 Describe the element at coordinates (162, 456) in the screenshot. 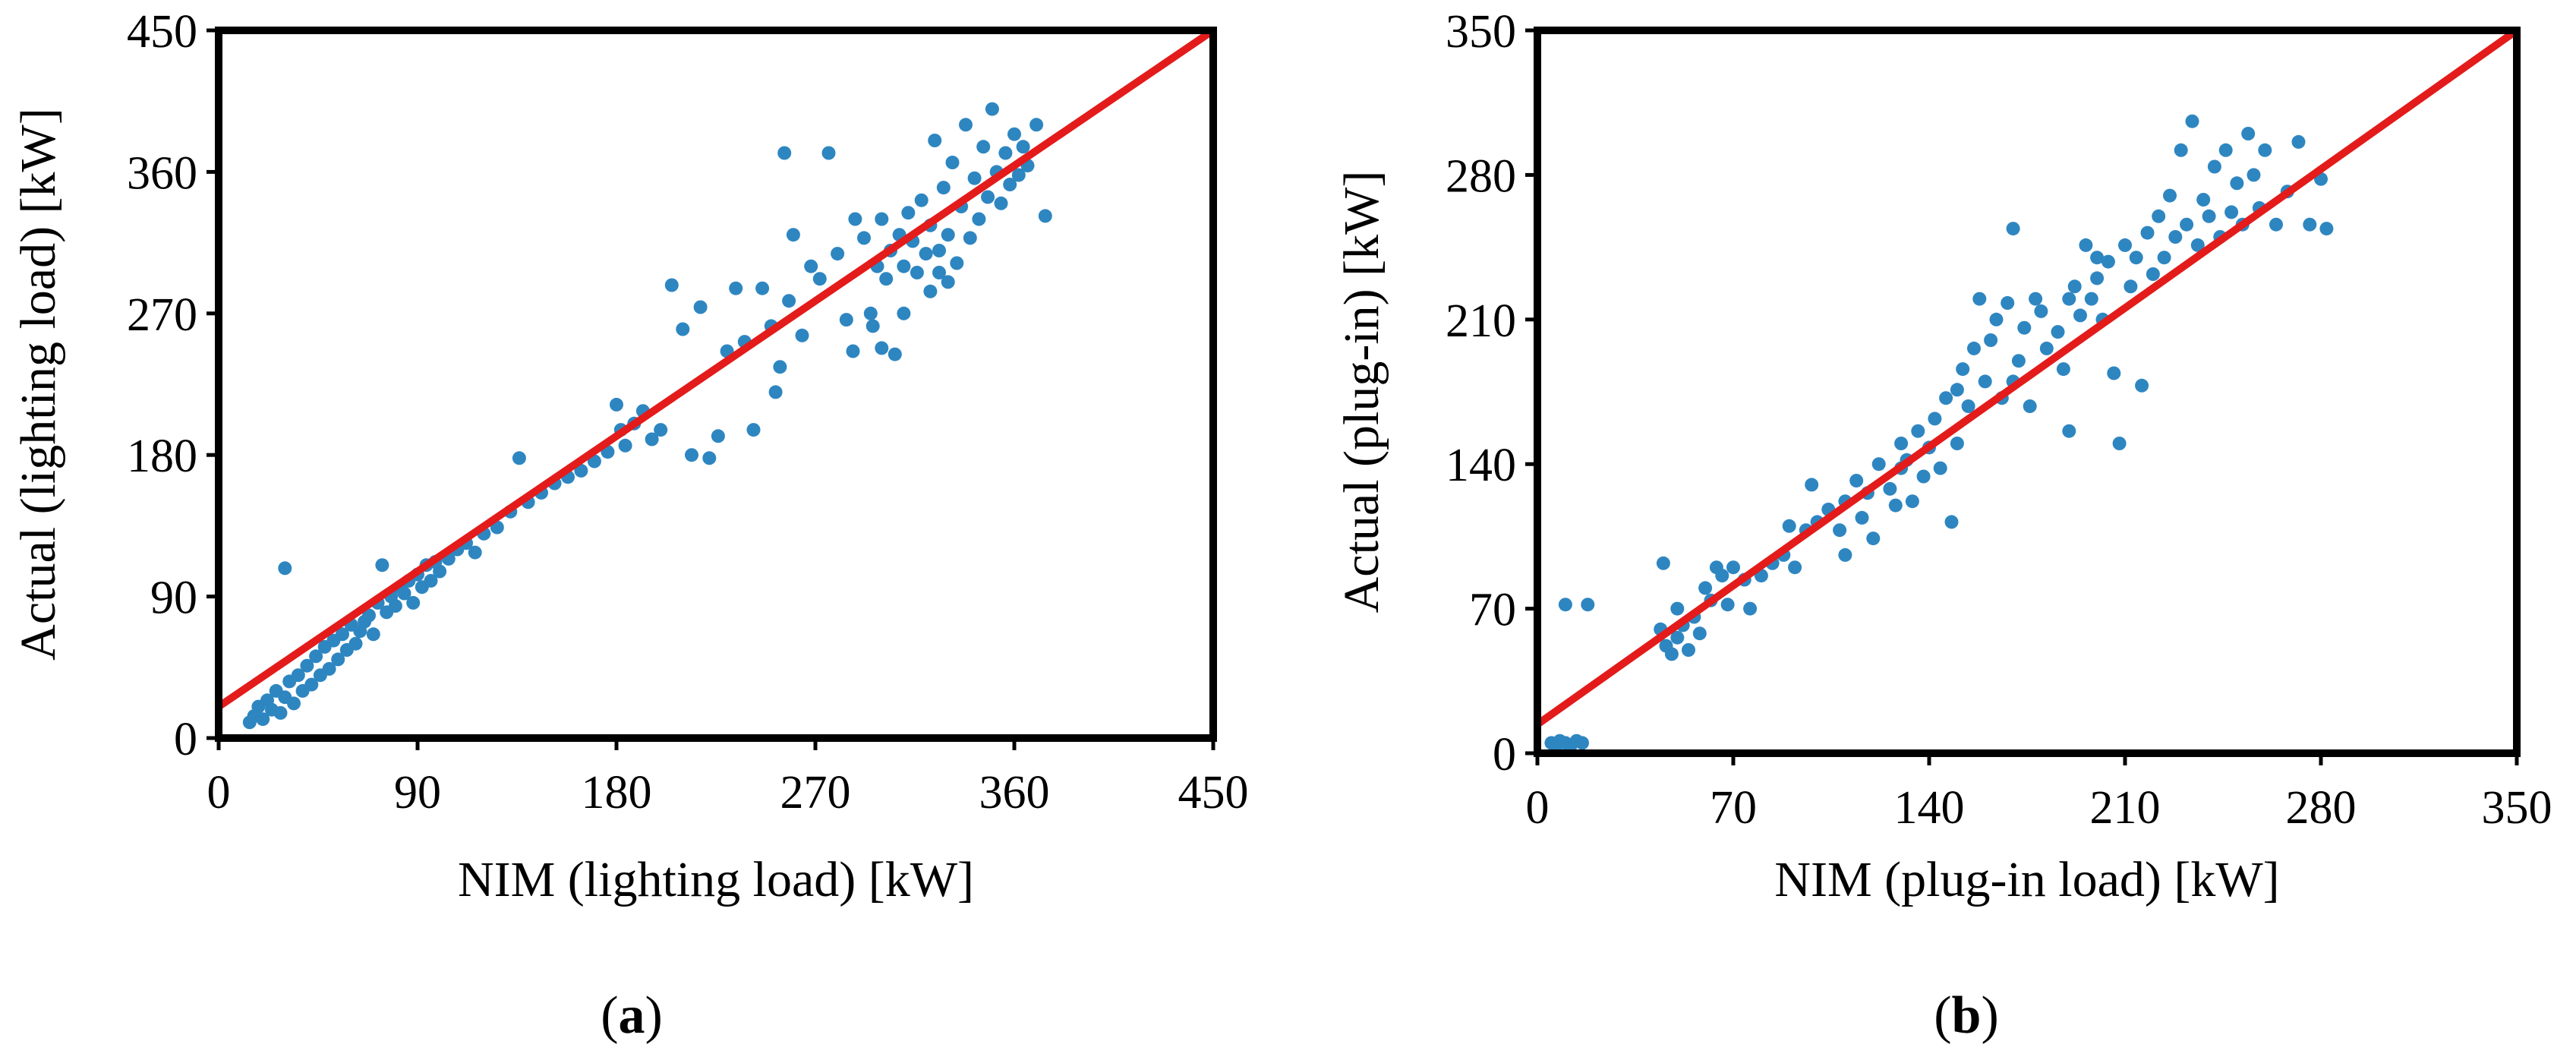

I see `y-tick-label: 180` at that location.